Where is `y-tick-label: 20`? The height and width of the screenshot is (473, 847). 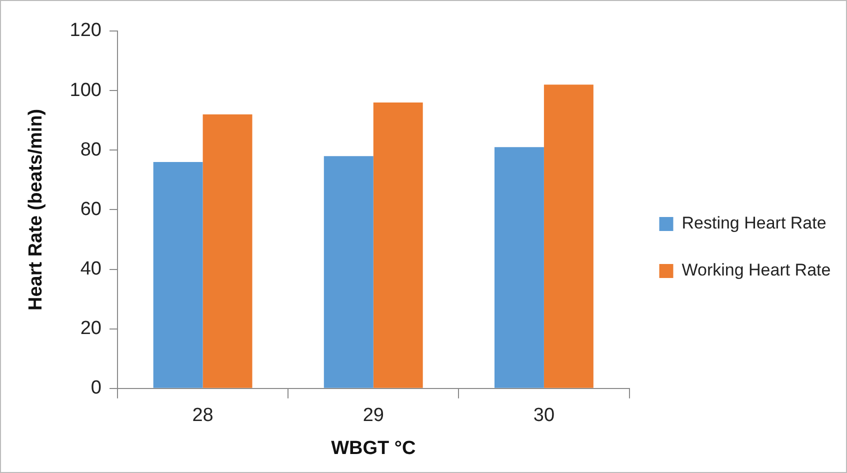
y-tick-label: 20 is located at coordinates (91, 329).